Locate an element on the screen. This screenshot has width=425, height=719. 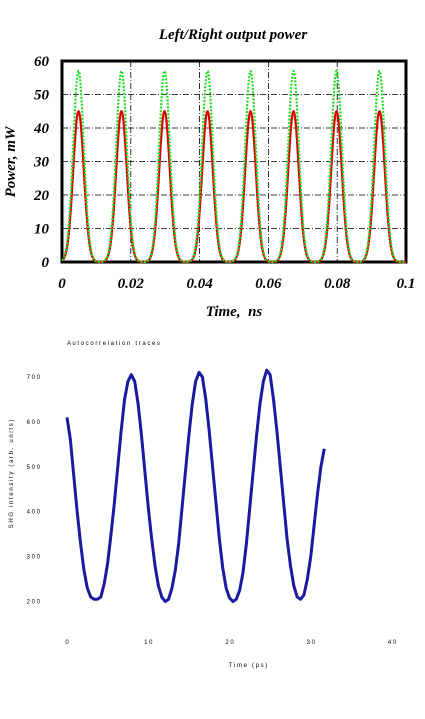
x-tick-label: 3 0 is located at coordinates (311, 643).